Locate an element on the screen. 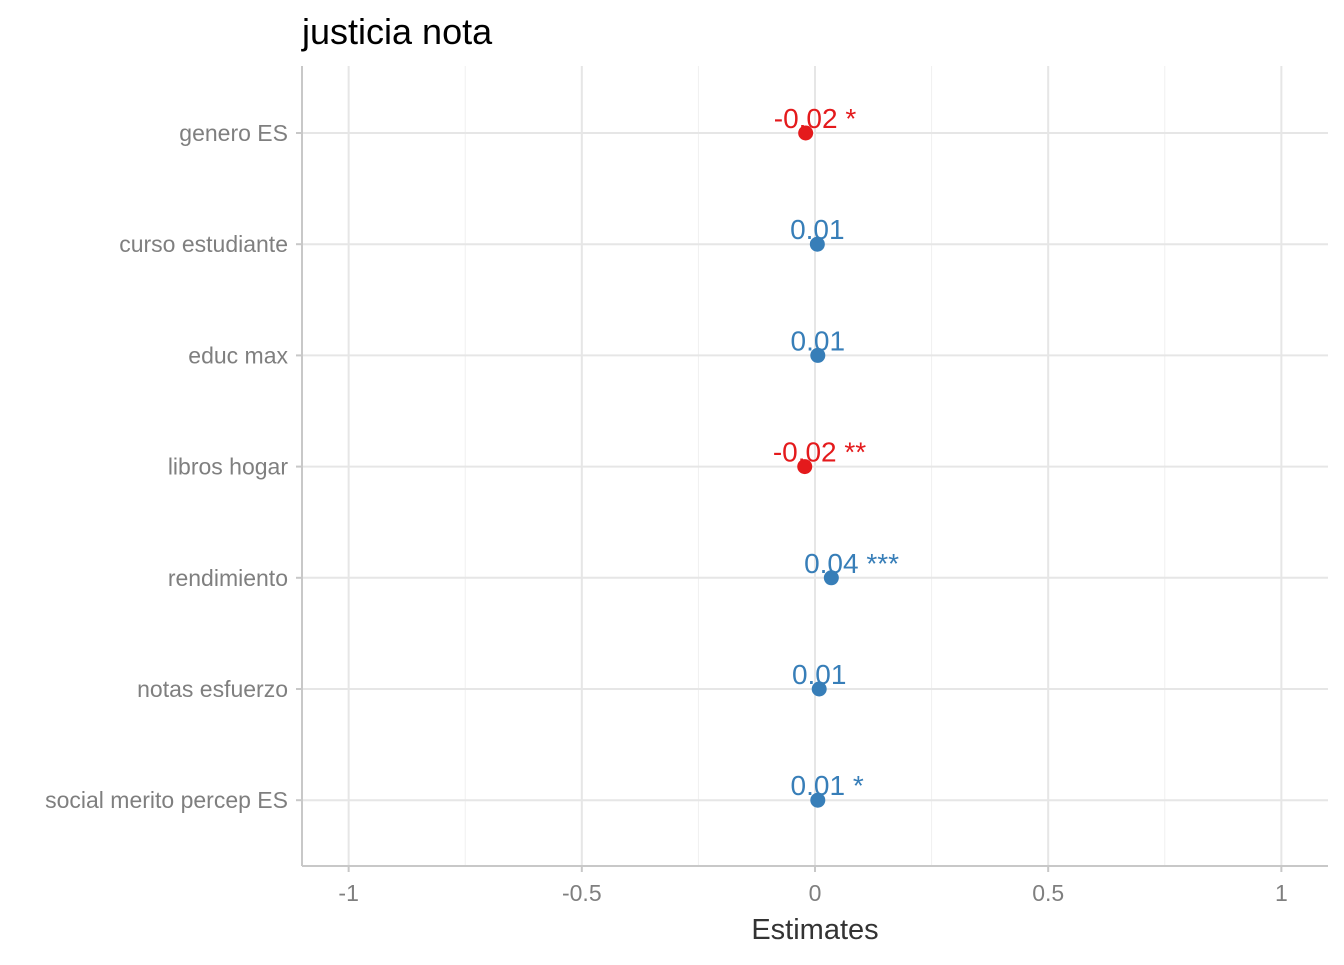  x-axis-ticks: -1 -0.5 0 0.5 1 is located at coordinates (813, 886).